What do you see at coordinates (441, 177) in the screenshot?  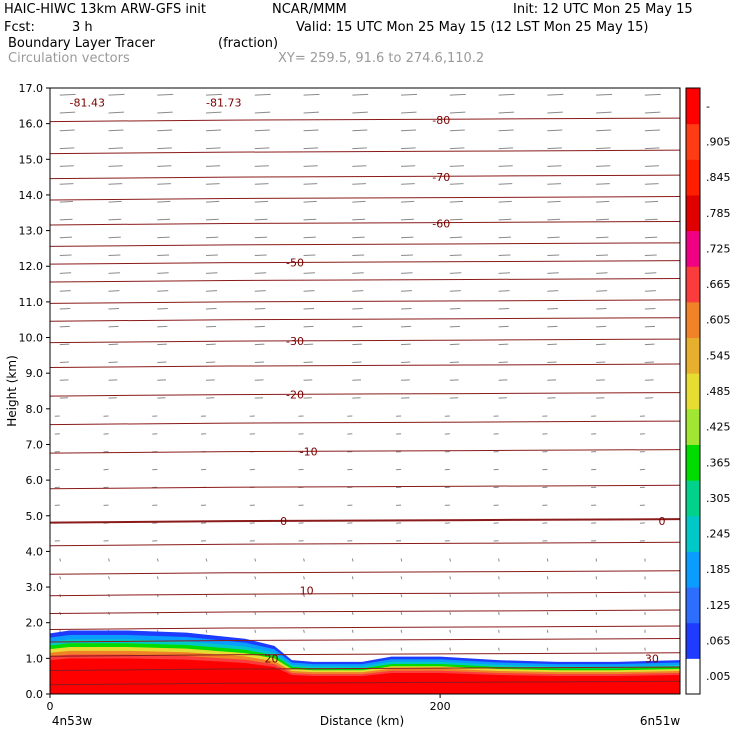 I see `contour-label-3: -70` at bounding box center [441, 177].